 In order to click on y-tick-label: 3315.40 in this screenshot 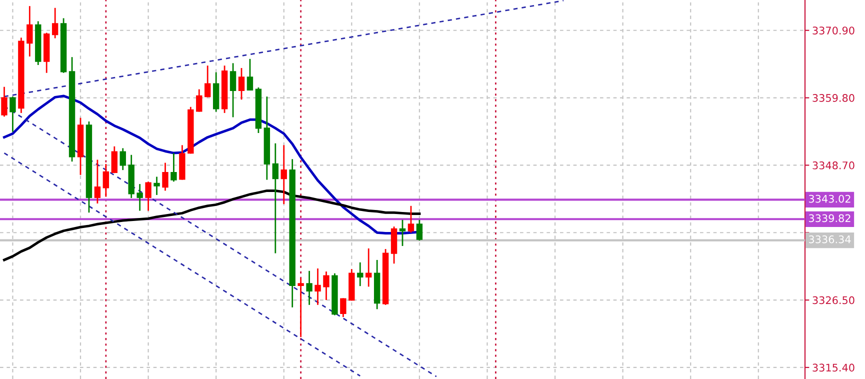, I will do `click(833, 368)`.